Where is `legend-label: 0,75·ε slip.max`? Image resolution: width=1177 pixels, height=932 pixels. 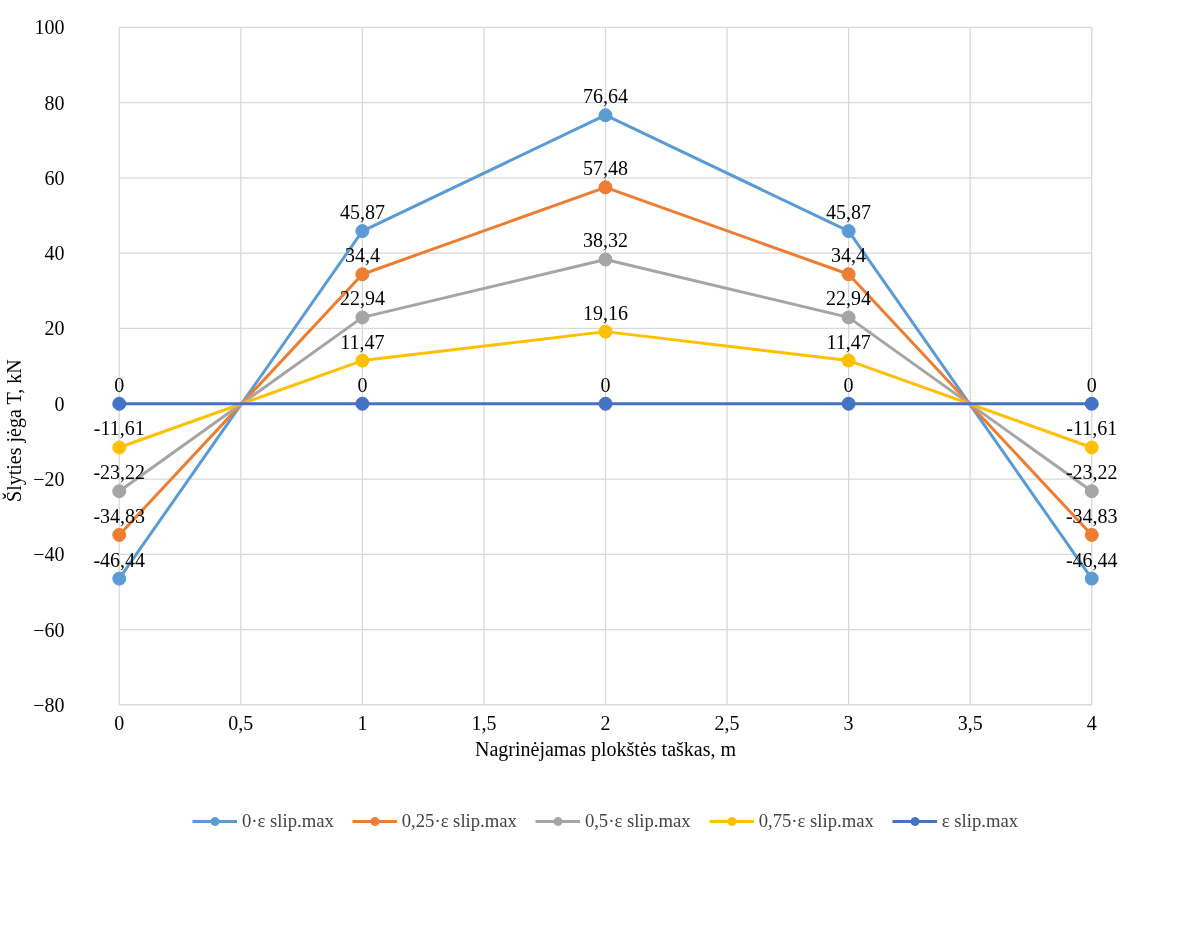 legend-label: 0,75·ε slip.max is located at coordinates (816, 821).